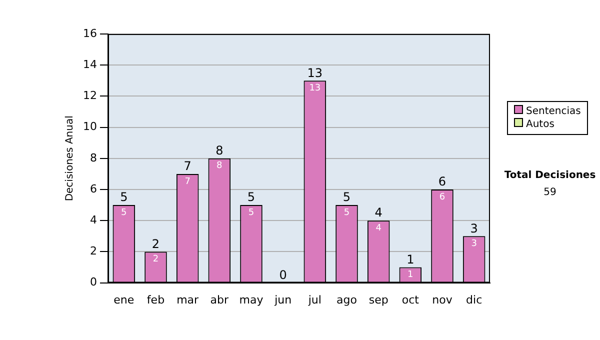 This screenshot has height=340, width=600. What do you see at coordinates (540, 124) in the screenshot?
I see `legend-label: Autos` at bounding box center [540, 124].